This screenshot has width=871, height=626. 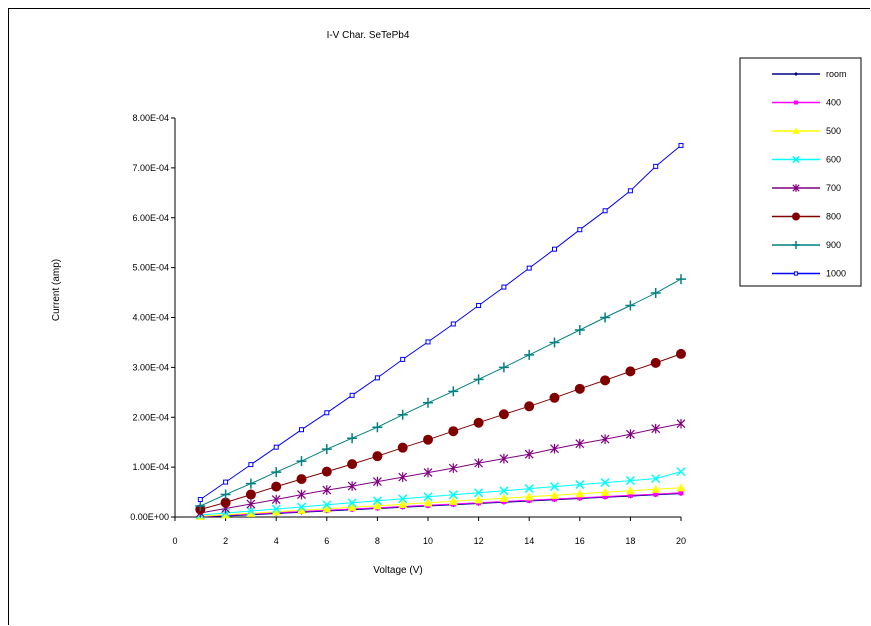 What do you see at coordinates (580, 541) in the screenshot?
I see `x-tick-label: 16` at bounding box center [580, 541].